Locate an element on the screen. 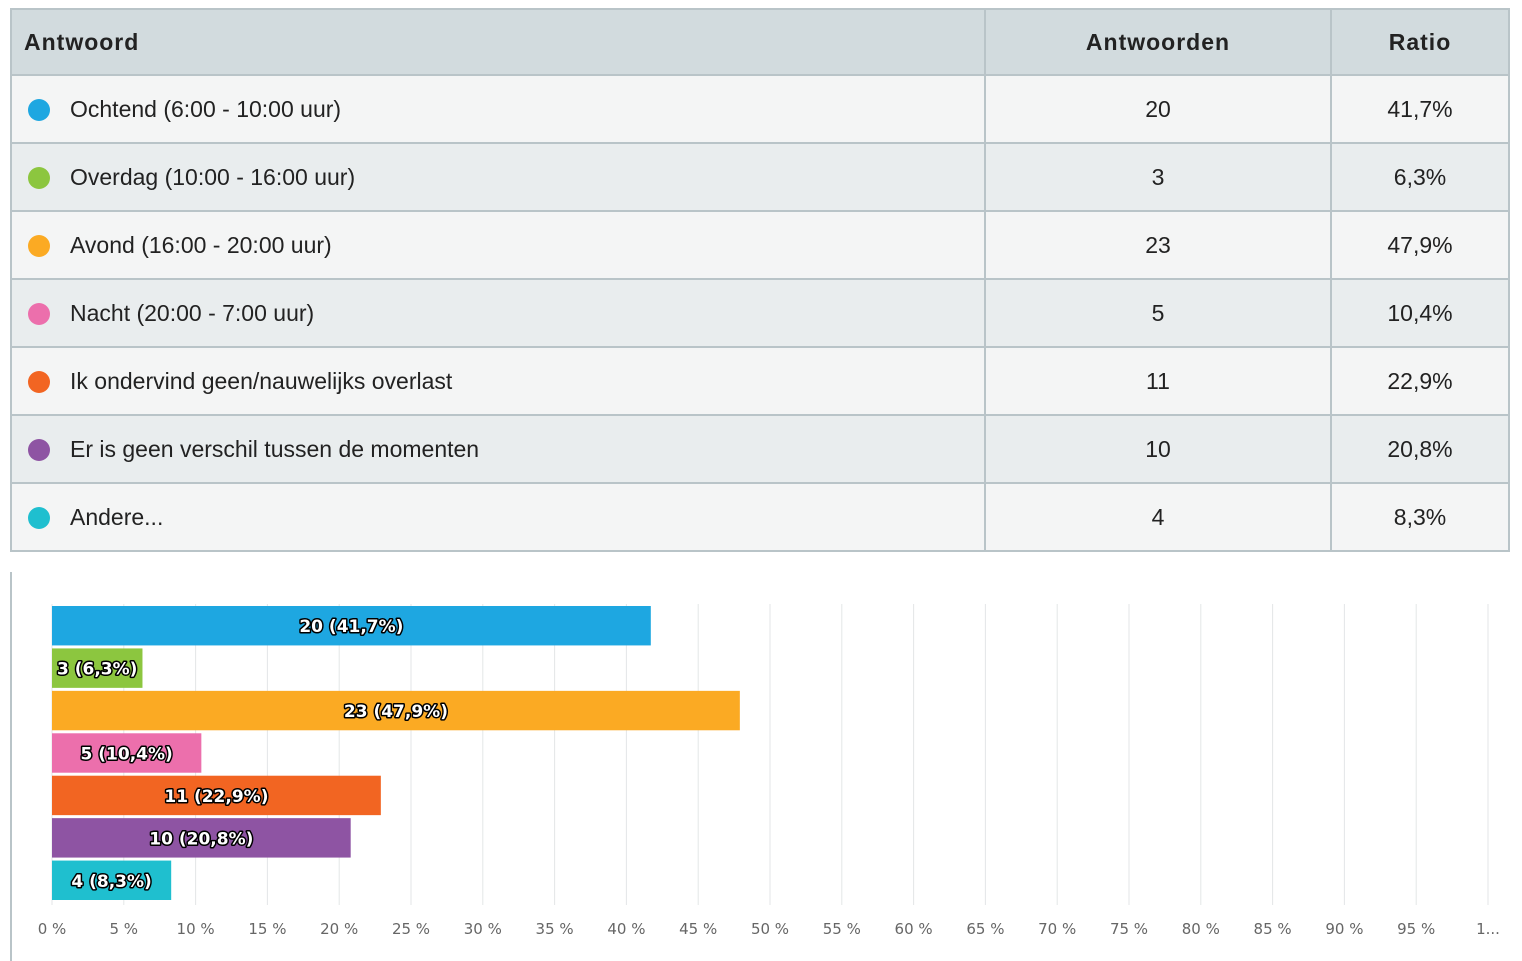 The height and width of the screenshot is (961, 1522). x-tick-label: 40 % is located at coordinates (626, 929).